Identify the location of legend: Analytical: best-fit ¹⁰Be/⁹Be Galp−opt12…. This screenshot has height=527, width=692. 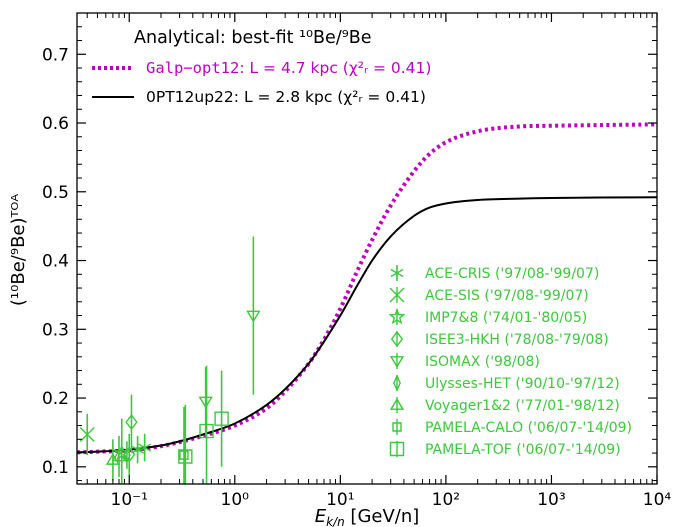
(261, 67).